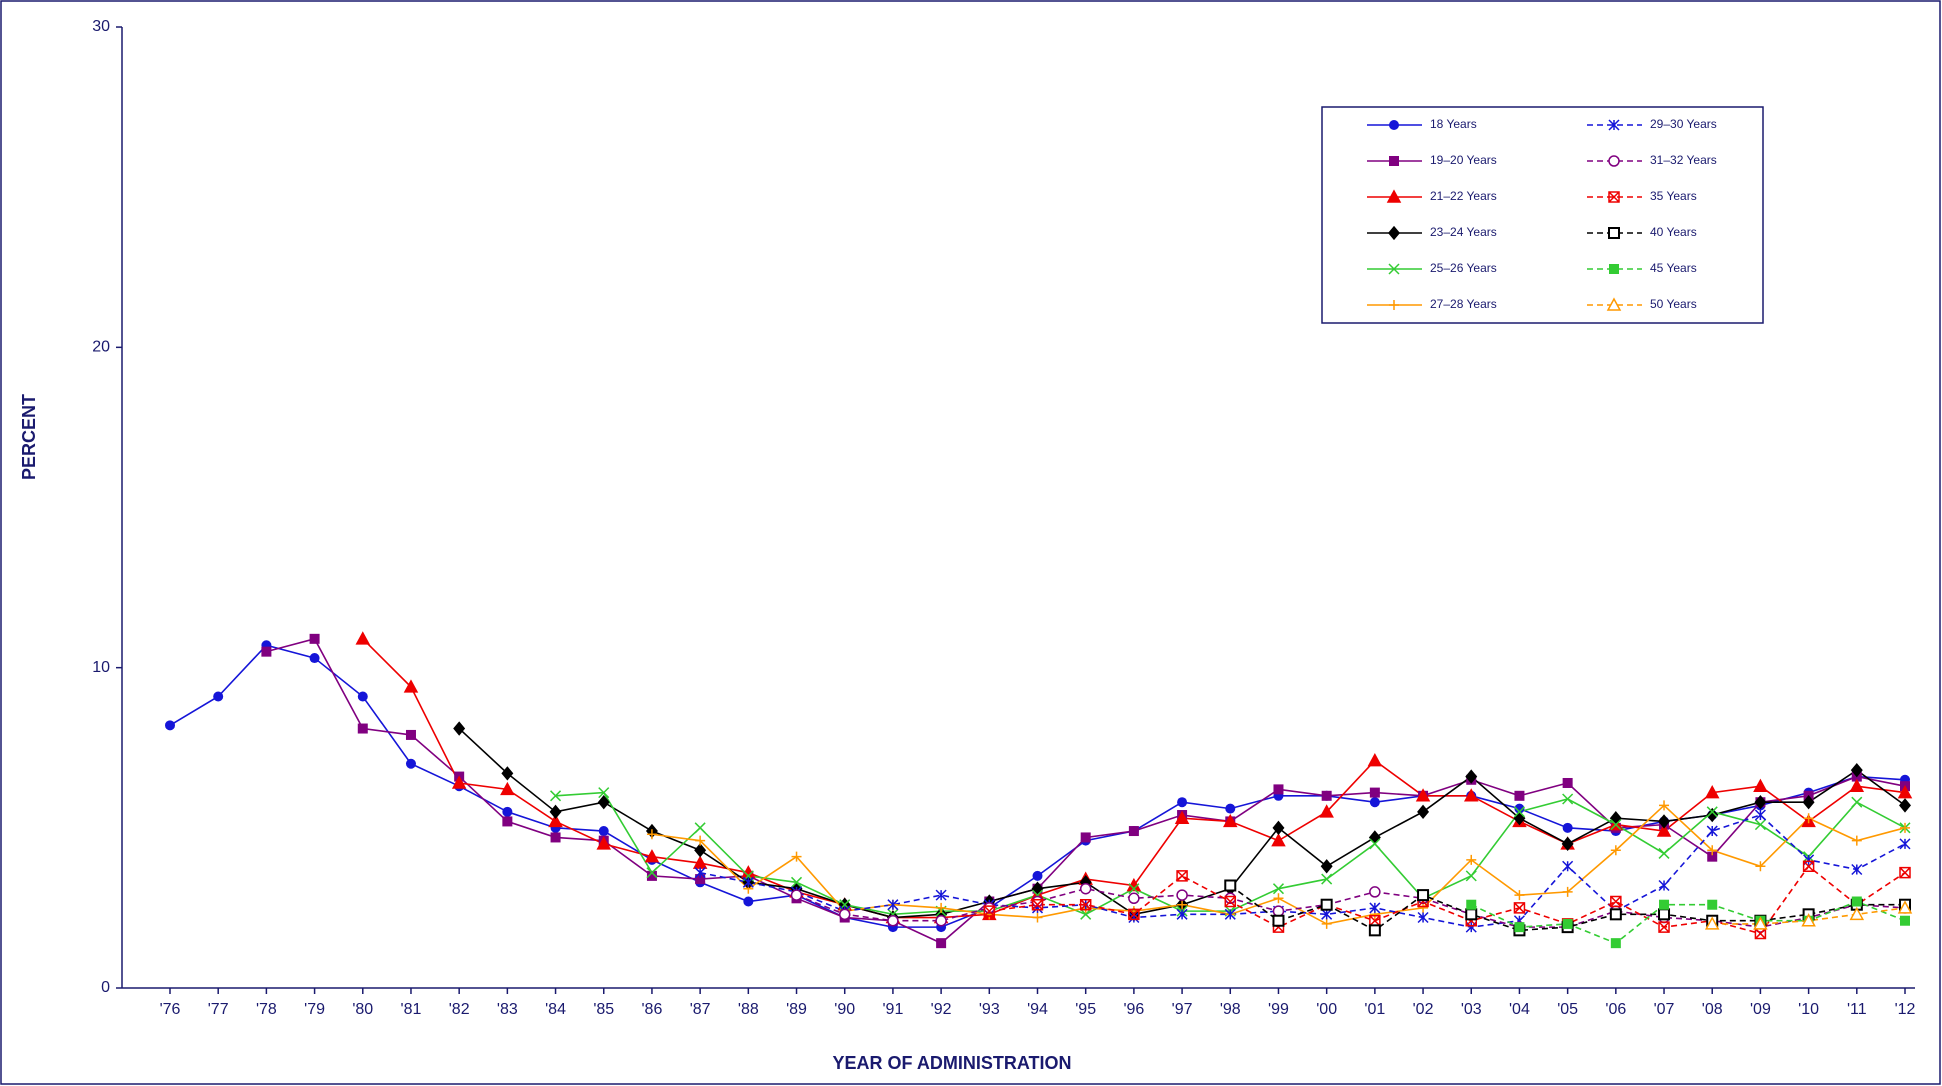  Describe the element at coordinates (1463, 268) in the screenshot. I see `legend-label: 25–26 Years` at that location.